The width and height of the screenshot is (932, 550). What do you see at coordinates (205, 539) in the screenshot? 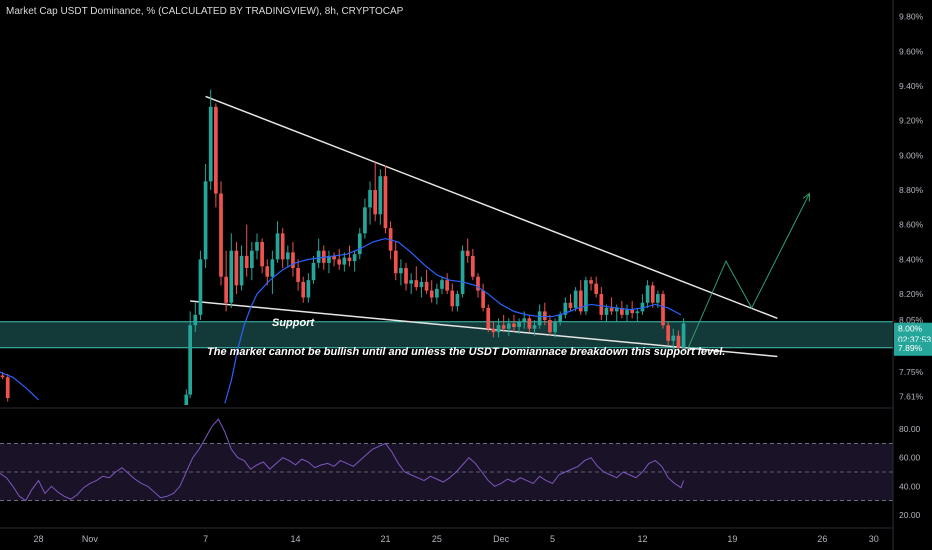
I see `x-tick-label: 7` at bounding box center [205, 539].